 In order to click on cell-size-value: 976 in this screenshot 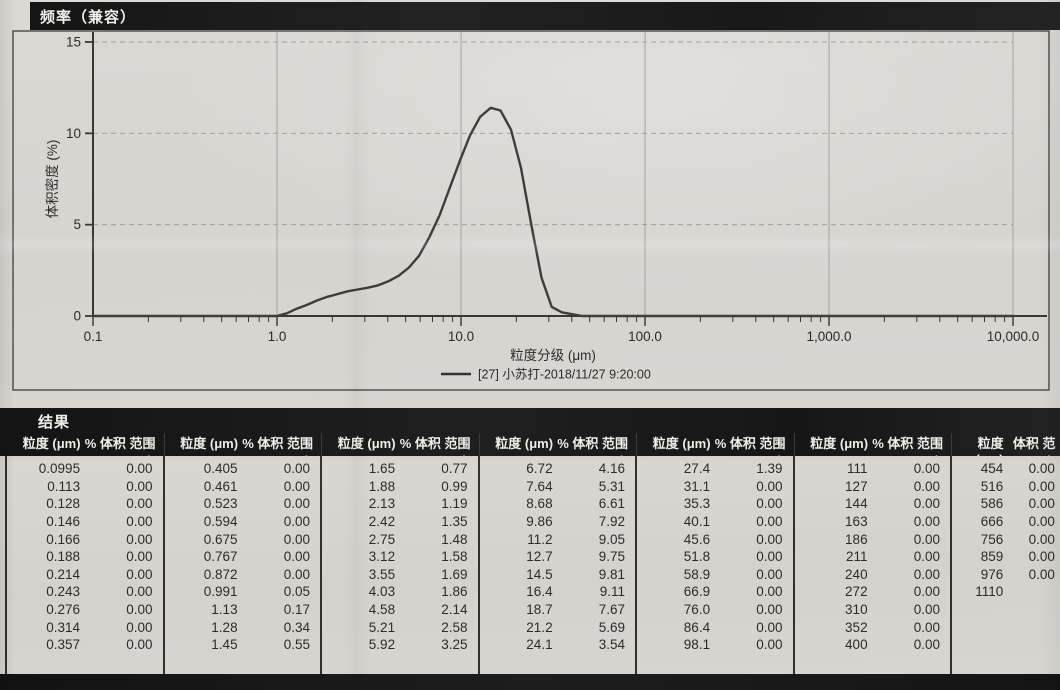, I will do `click(992, 574)`.